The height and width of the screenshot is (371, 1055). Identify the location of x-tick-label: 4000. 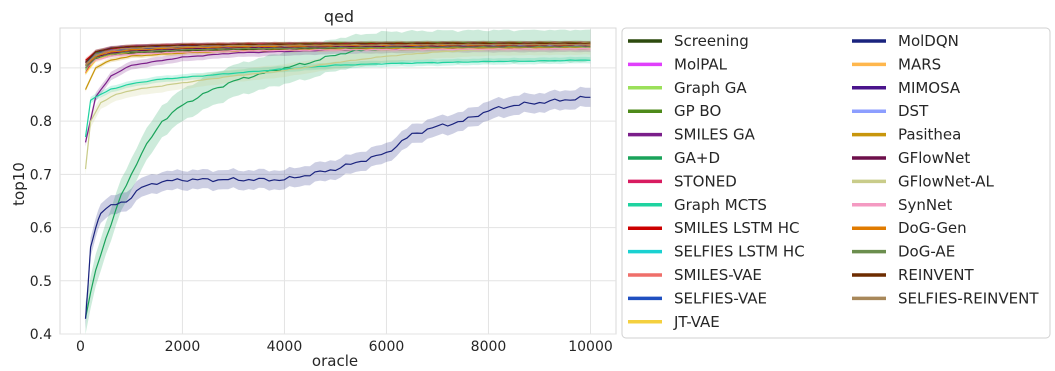
(285, 347).